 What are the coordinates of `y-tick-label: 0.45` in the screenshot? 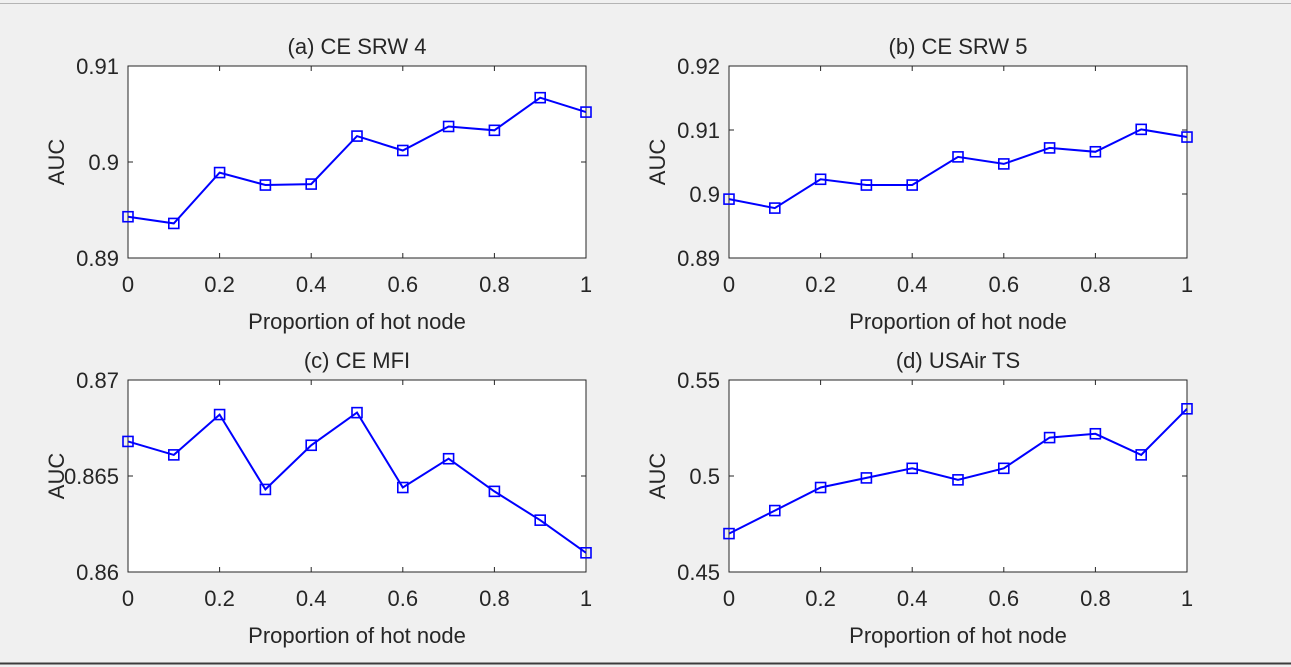 It's located at (698, 572).